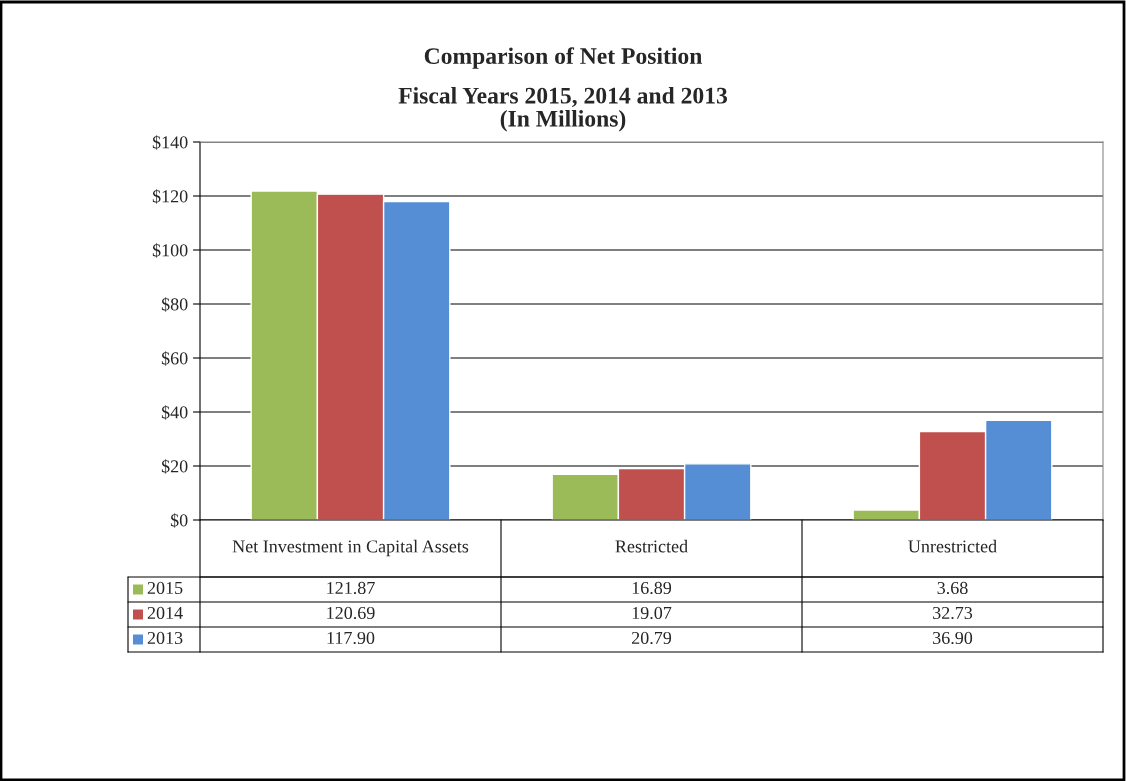  What do you see at coordinates (170, 196) in the screenshot?
I see `y-tick-label: $120` at bounding box center [170, 196].